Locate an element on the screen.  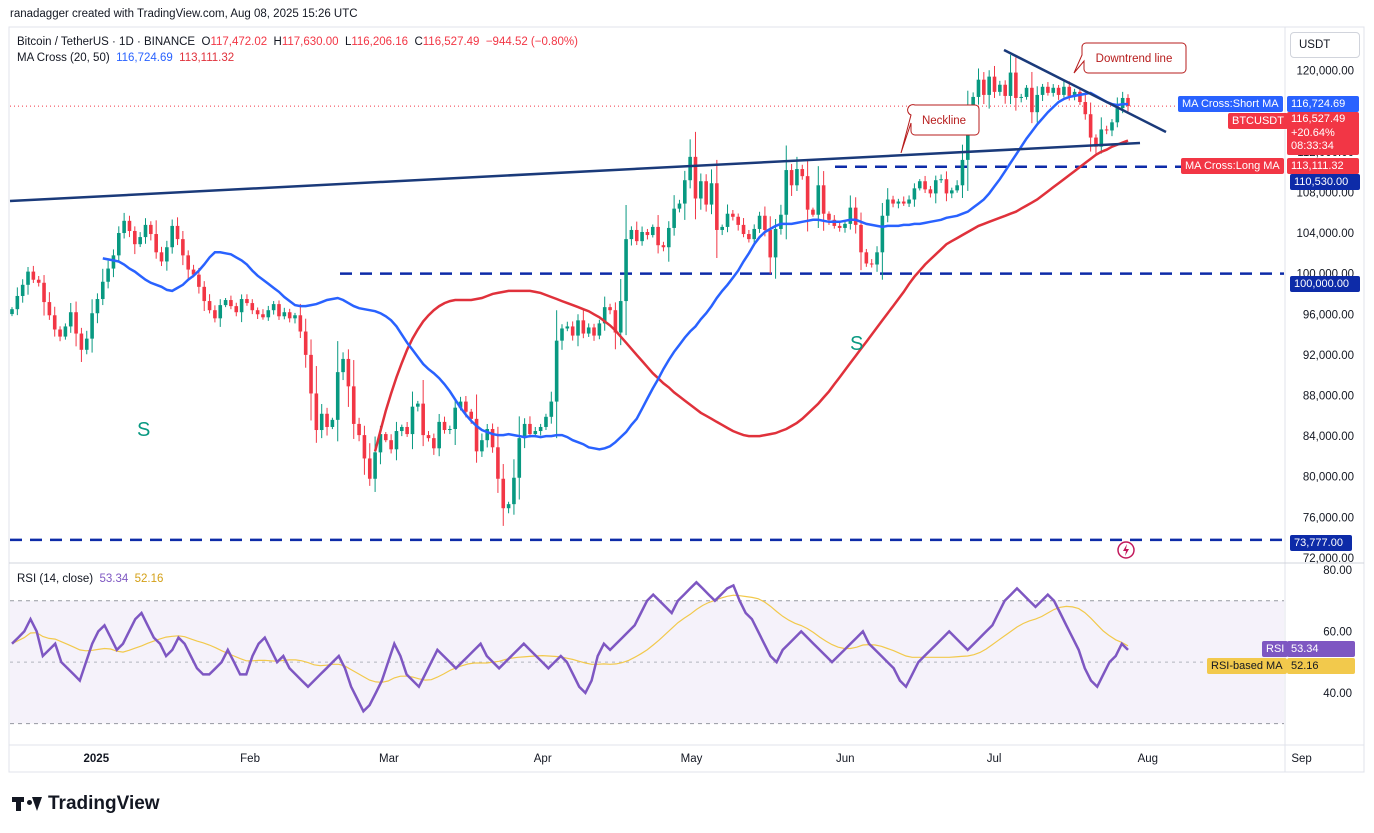
rsi-tick-label: 60.00 is located at coordinates (1337, 632).